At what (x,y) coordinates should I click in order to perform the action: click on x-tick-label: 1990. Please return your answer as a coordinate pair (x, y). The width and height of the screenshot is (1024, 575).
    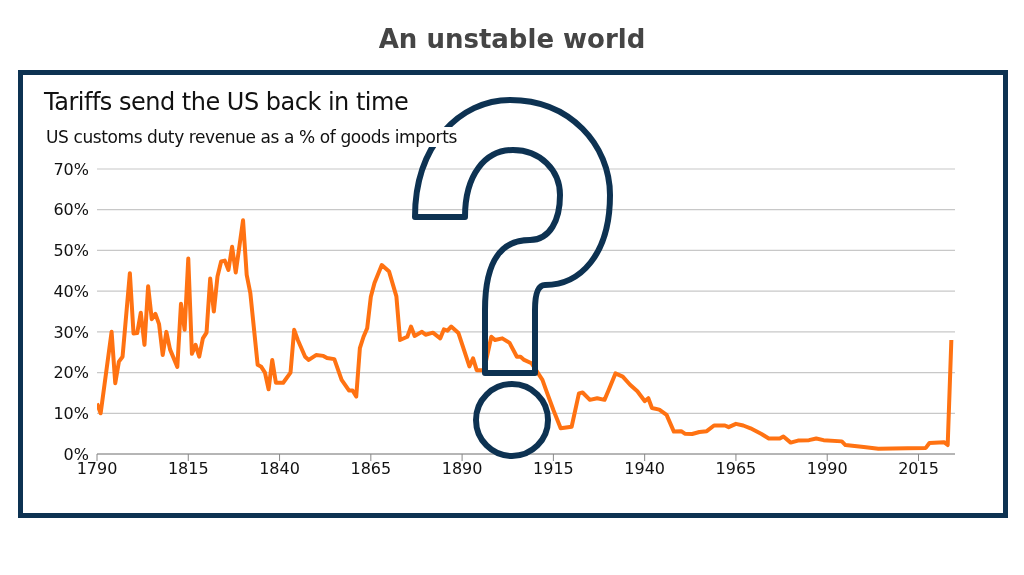
    Looking at the image, I should click on (827, 469).